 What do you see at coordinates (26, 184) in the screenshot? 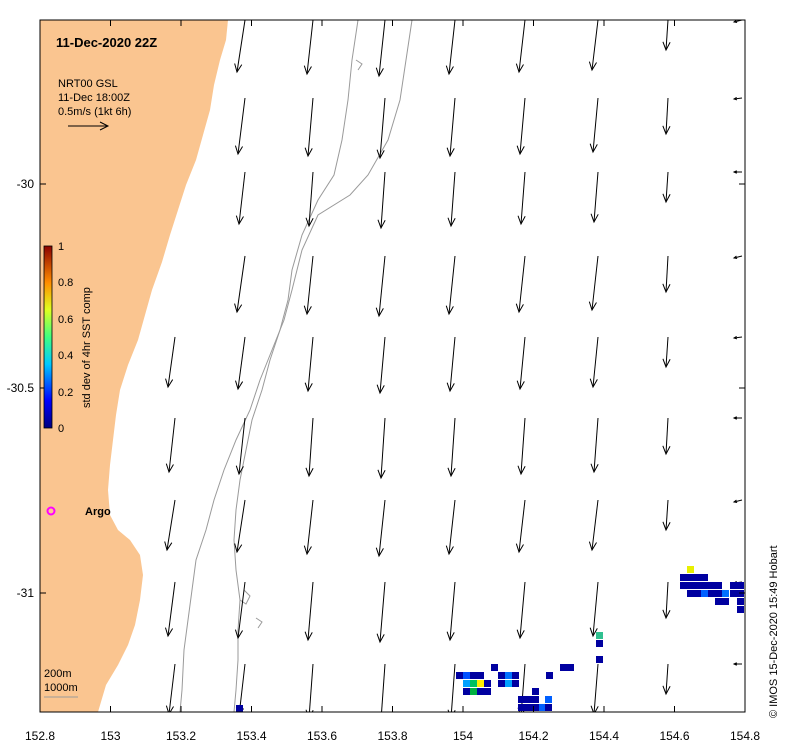
I see `y-tick-label: -30` at bounding box center [26, 184].